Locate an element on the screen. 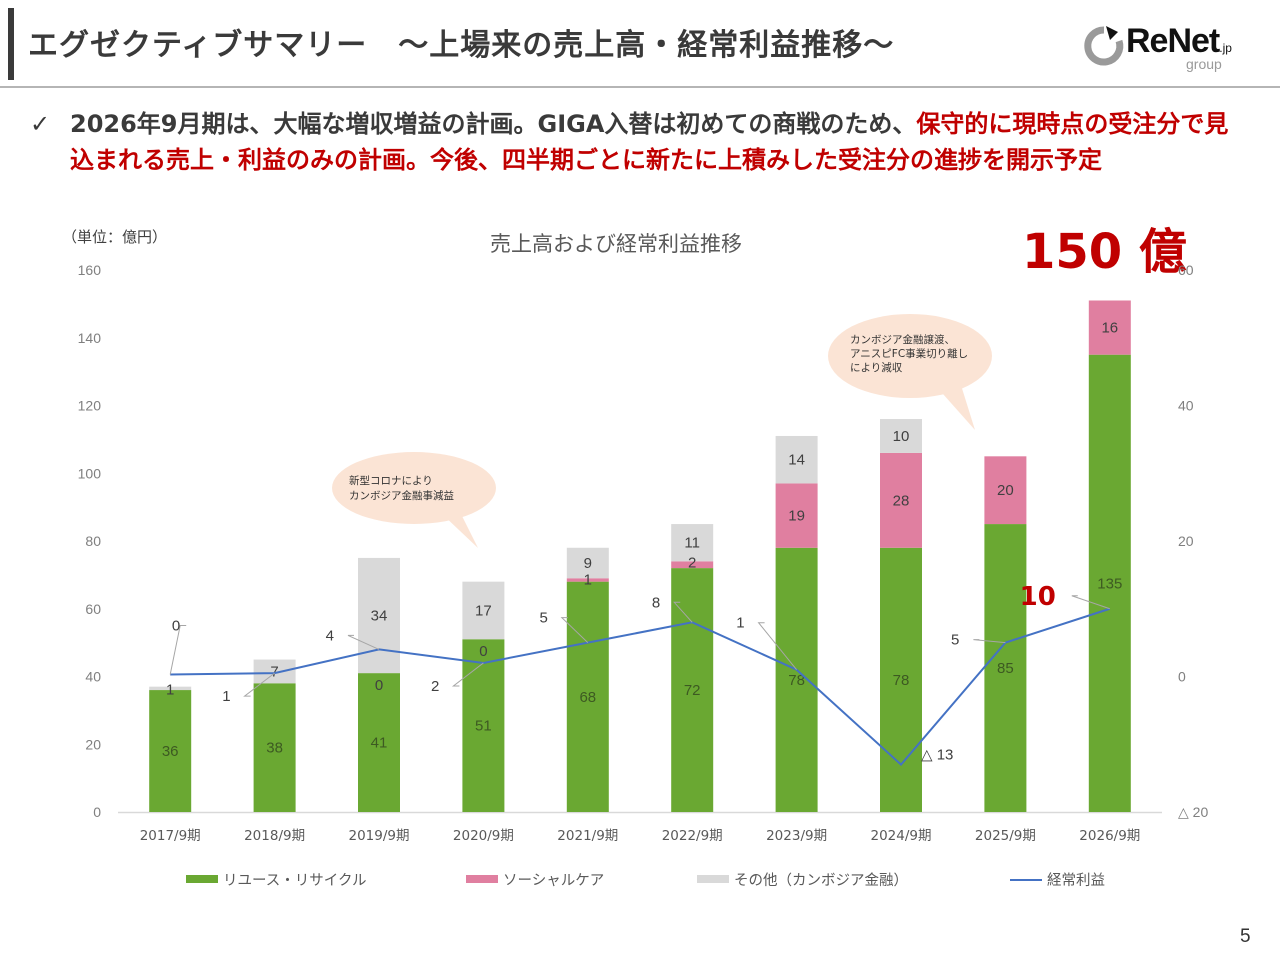 The width and height of the screenshot is (1280, 960). logo-group-label: group is located at coordinates (1204, 64).